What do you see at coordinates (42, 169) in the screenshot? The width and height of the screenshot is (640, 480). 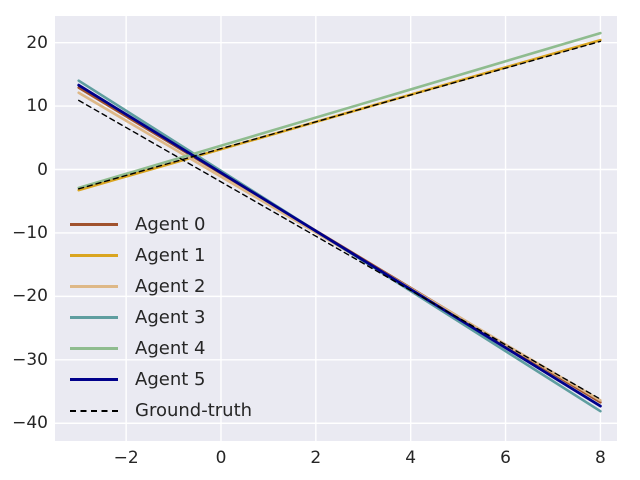 I see `y-tick-label: 0` at bounding box center [42, 169].